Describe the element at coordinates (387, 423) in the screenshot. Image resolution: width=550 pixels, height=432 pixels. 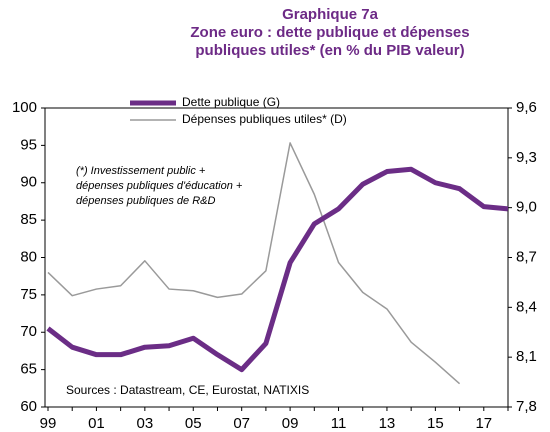
I see `x-tick-label: 13` at that location.